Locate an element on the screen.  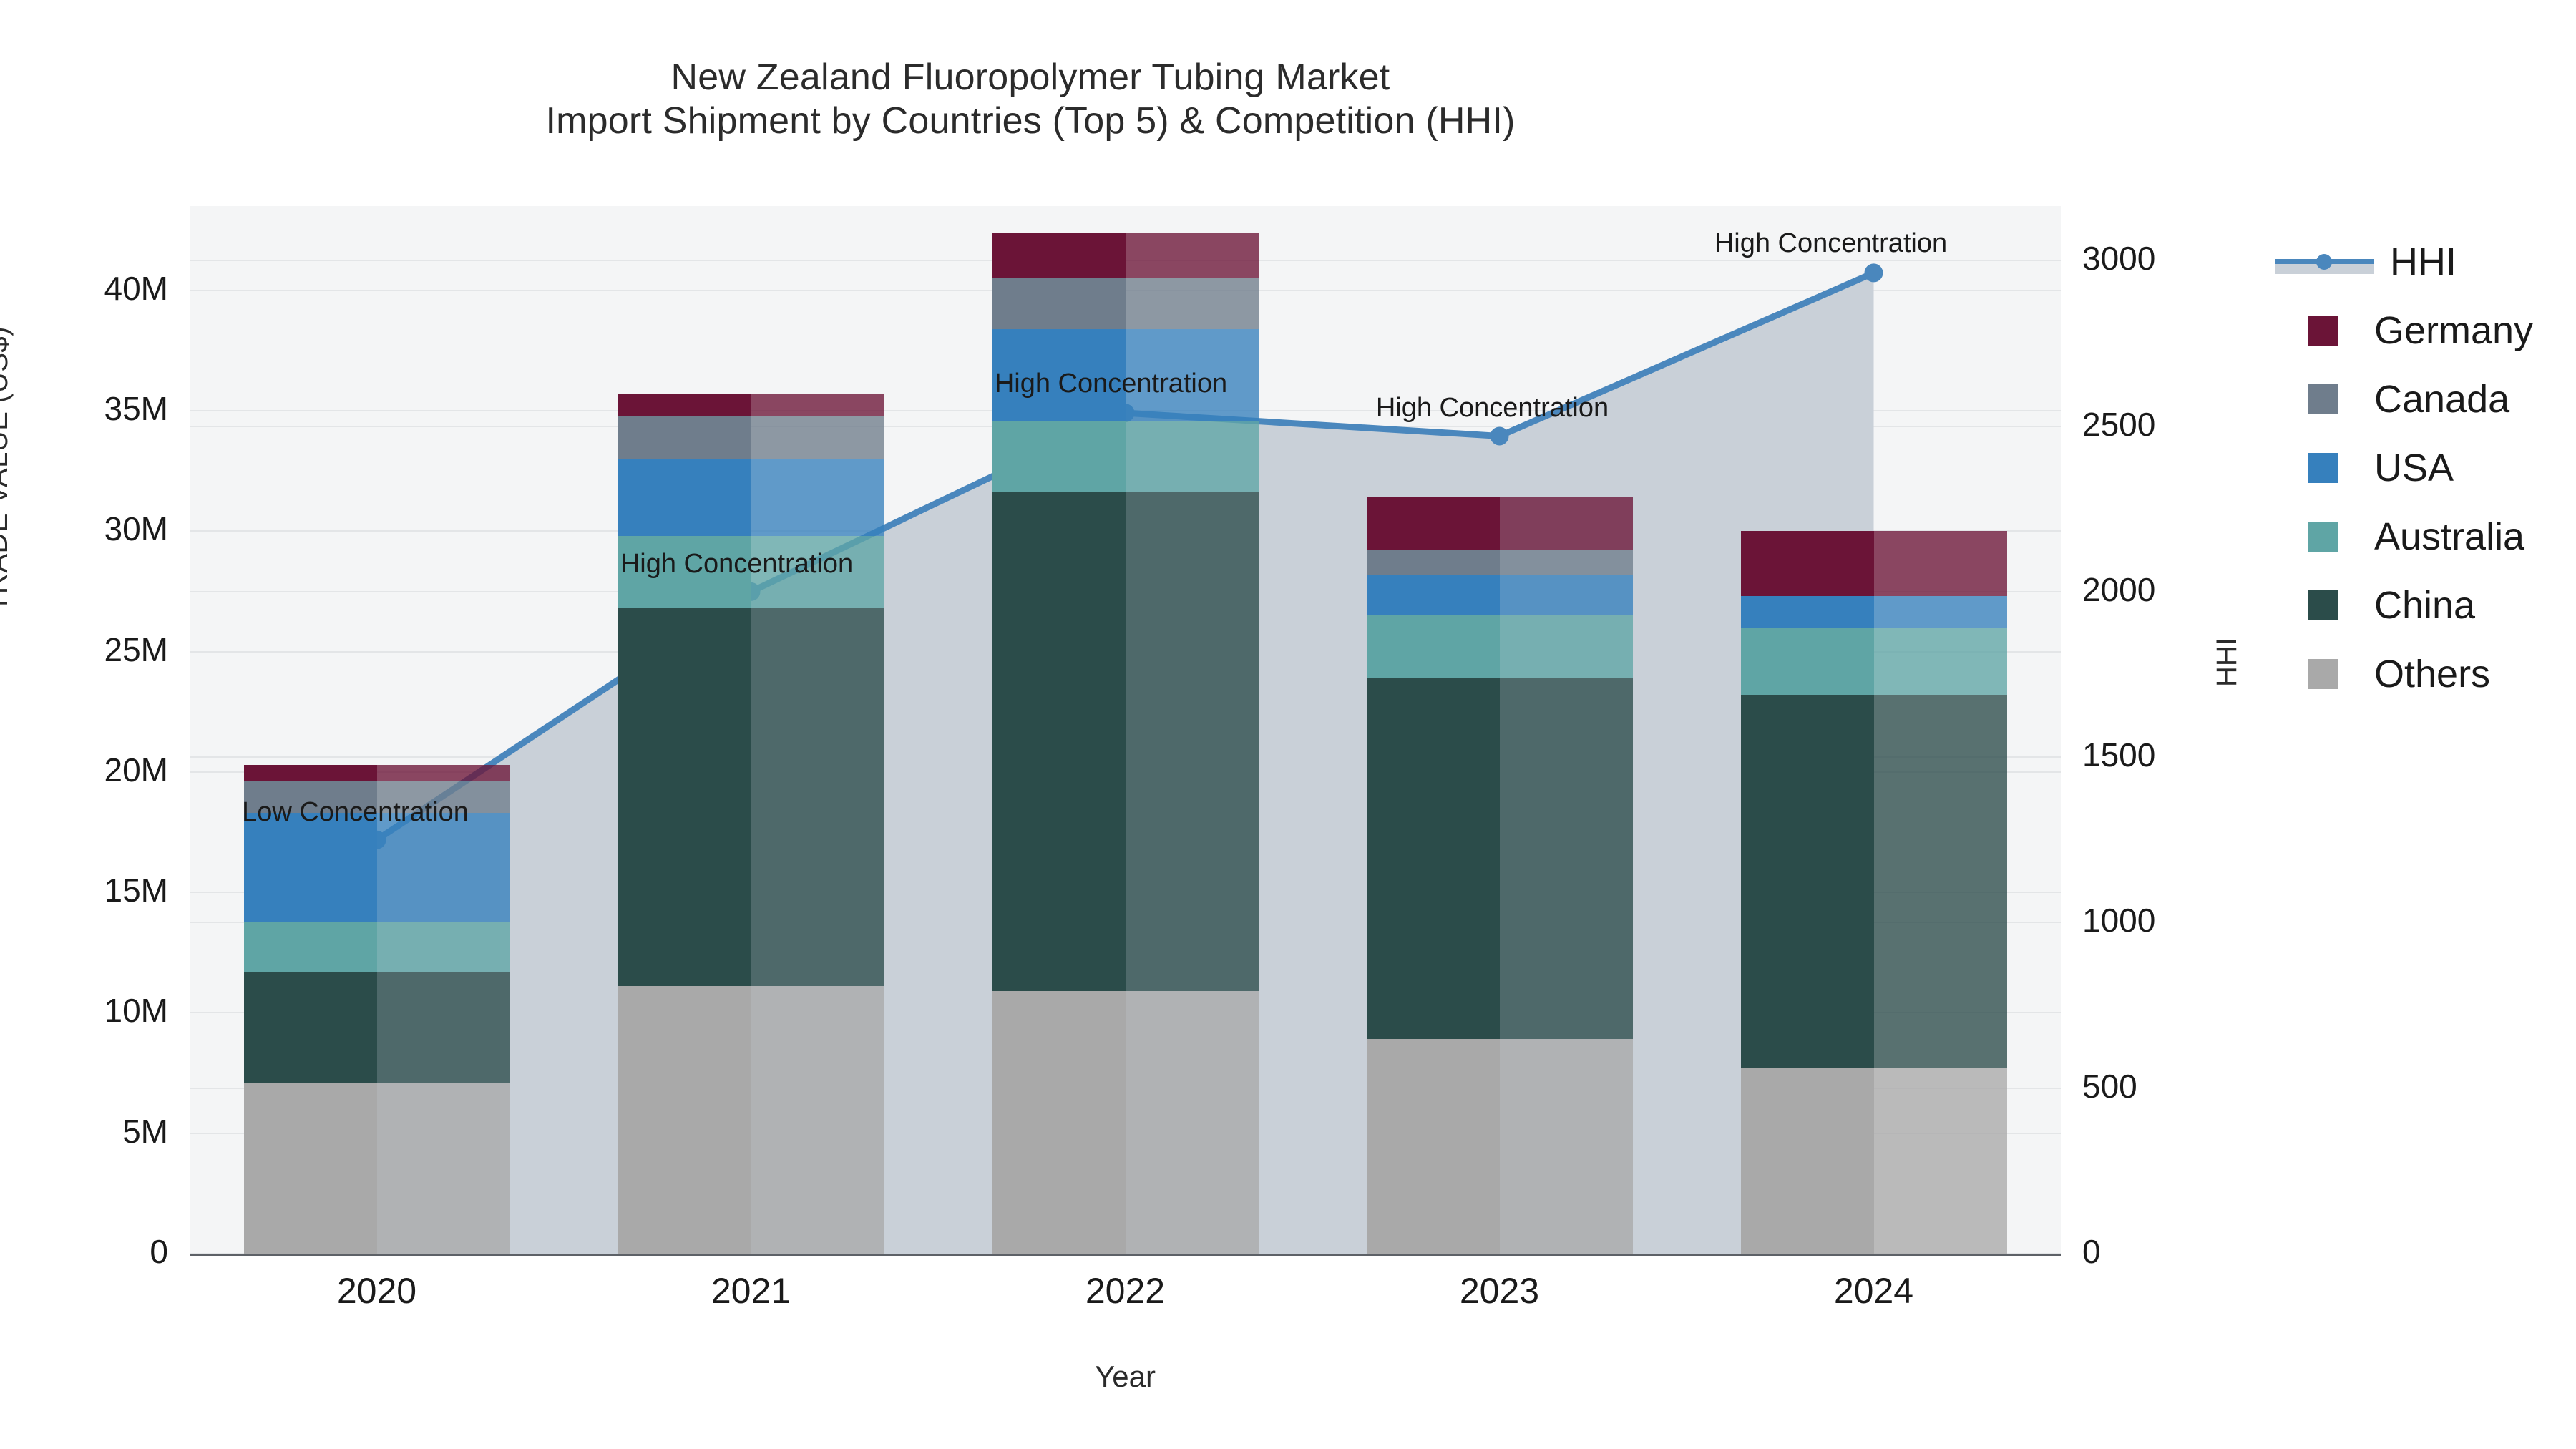
legend-item-hhi: HHI is located at coordinates (2418, 262).